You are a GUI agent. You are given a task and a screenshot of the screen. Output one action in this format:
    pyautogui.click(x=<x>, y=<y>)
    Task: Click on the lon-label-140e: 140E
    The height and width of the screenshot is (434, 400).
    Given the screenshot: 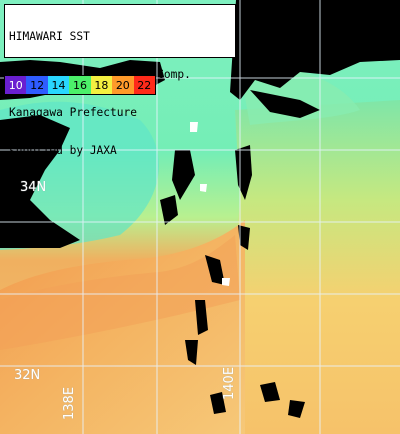 What is the action you would take?
    pyautogui.click(x=229, y=383)
    